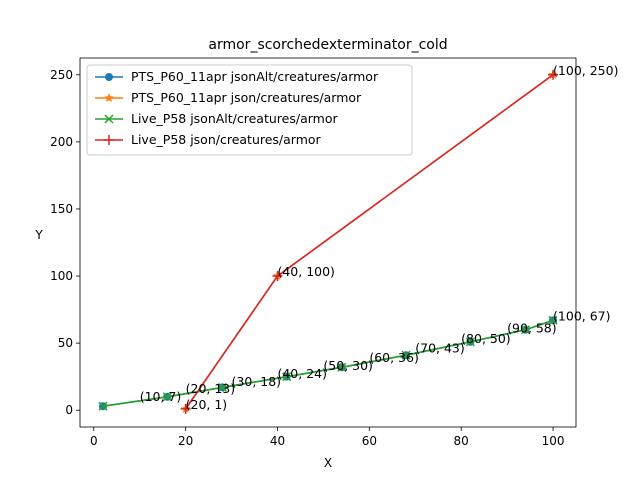  I want to click on legend-entry-label: Live_P58 jsonAlt/creatures/armor, so click(234, 118).